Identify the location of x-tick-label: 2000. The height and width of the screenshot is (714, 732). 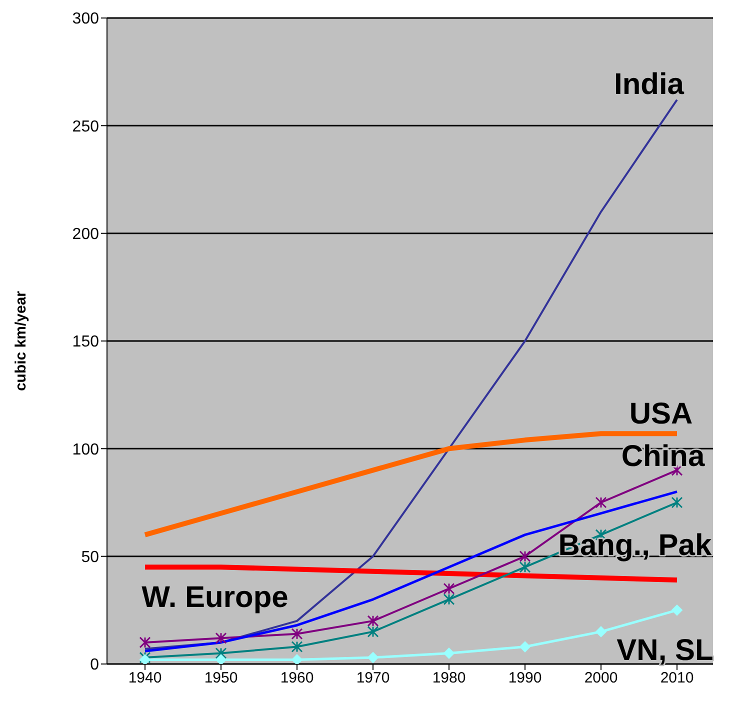
(601, 678).